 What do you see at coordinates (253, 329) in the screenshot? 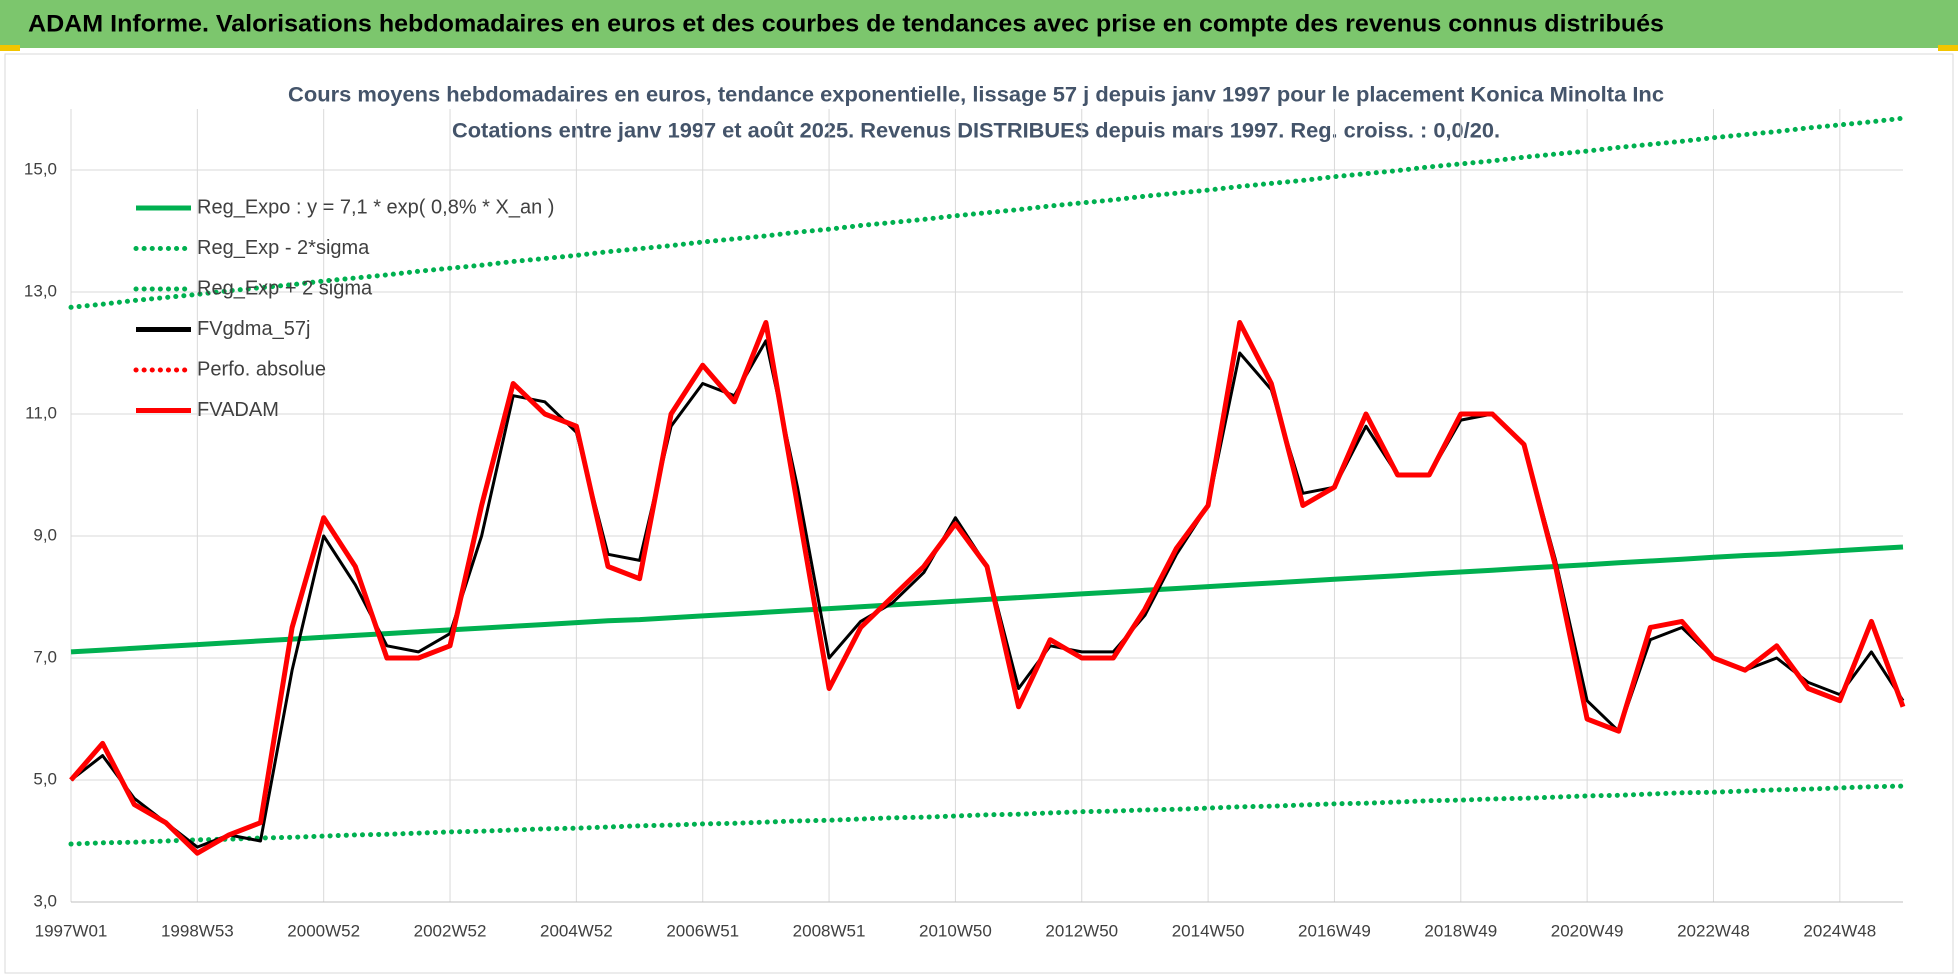
I see `legend-label: FVgdma_57j` at bounding box center [253, 329].